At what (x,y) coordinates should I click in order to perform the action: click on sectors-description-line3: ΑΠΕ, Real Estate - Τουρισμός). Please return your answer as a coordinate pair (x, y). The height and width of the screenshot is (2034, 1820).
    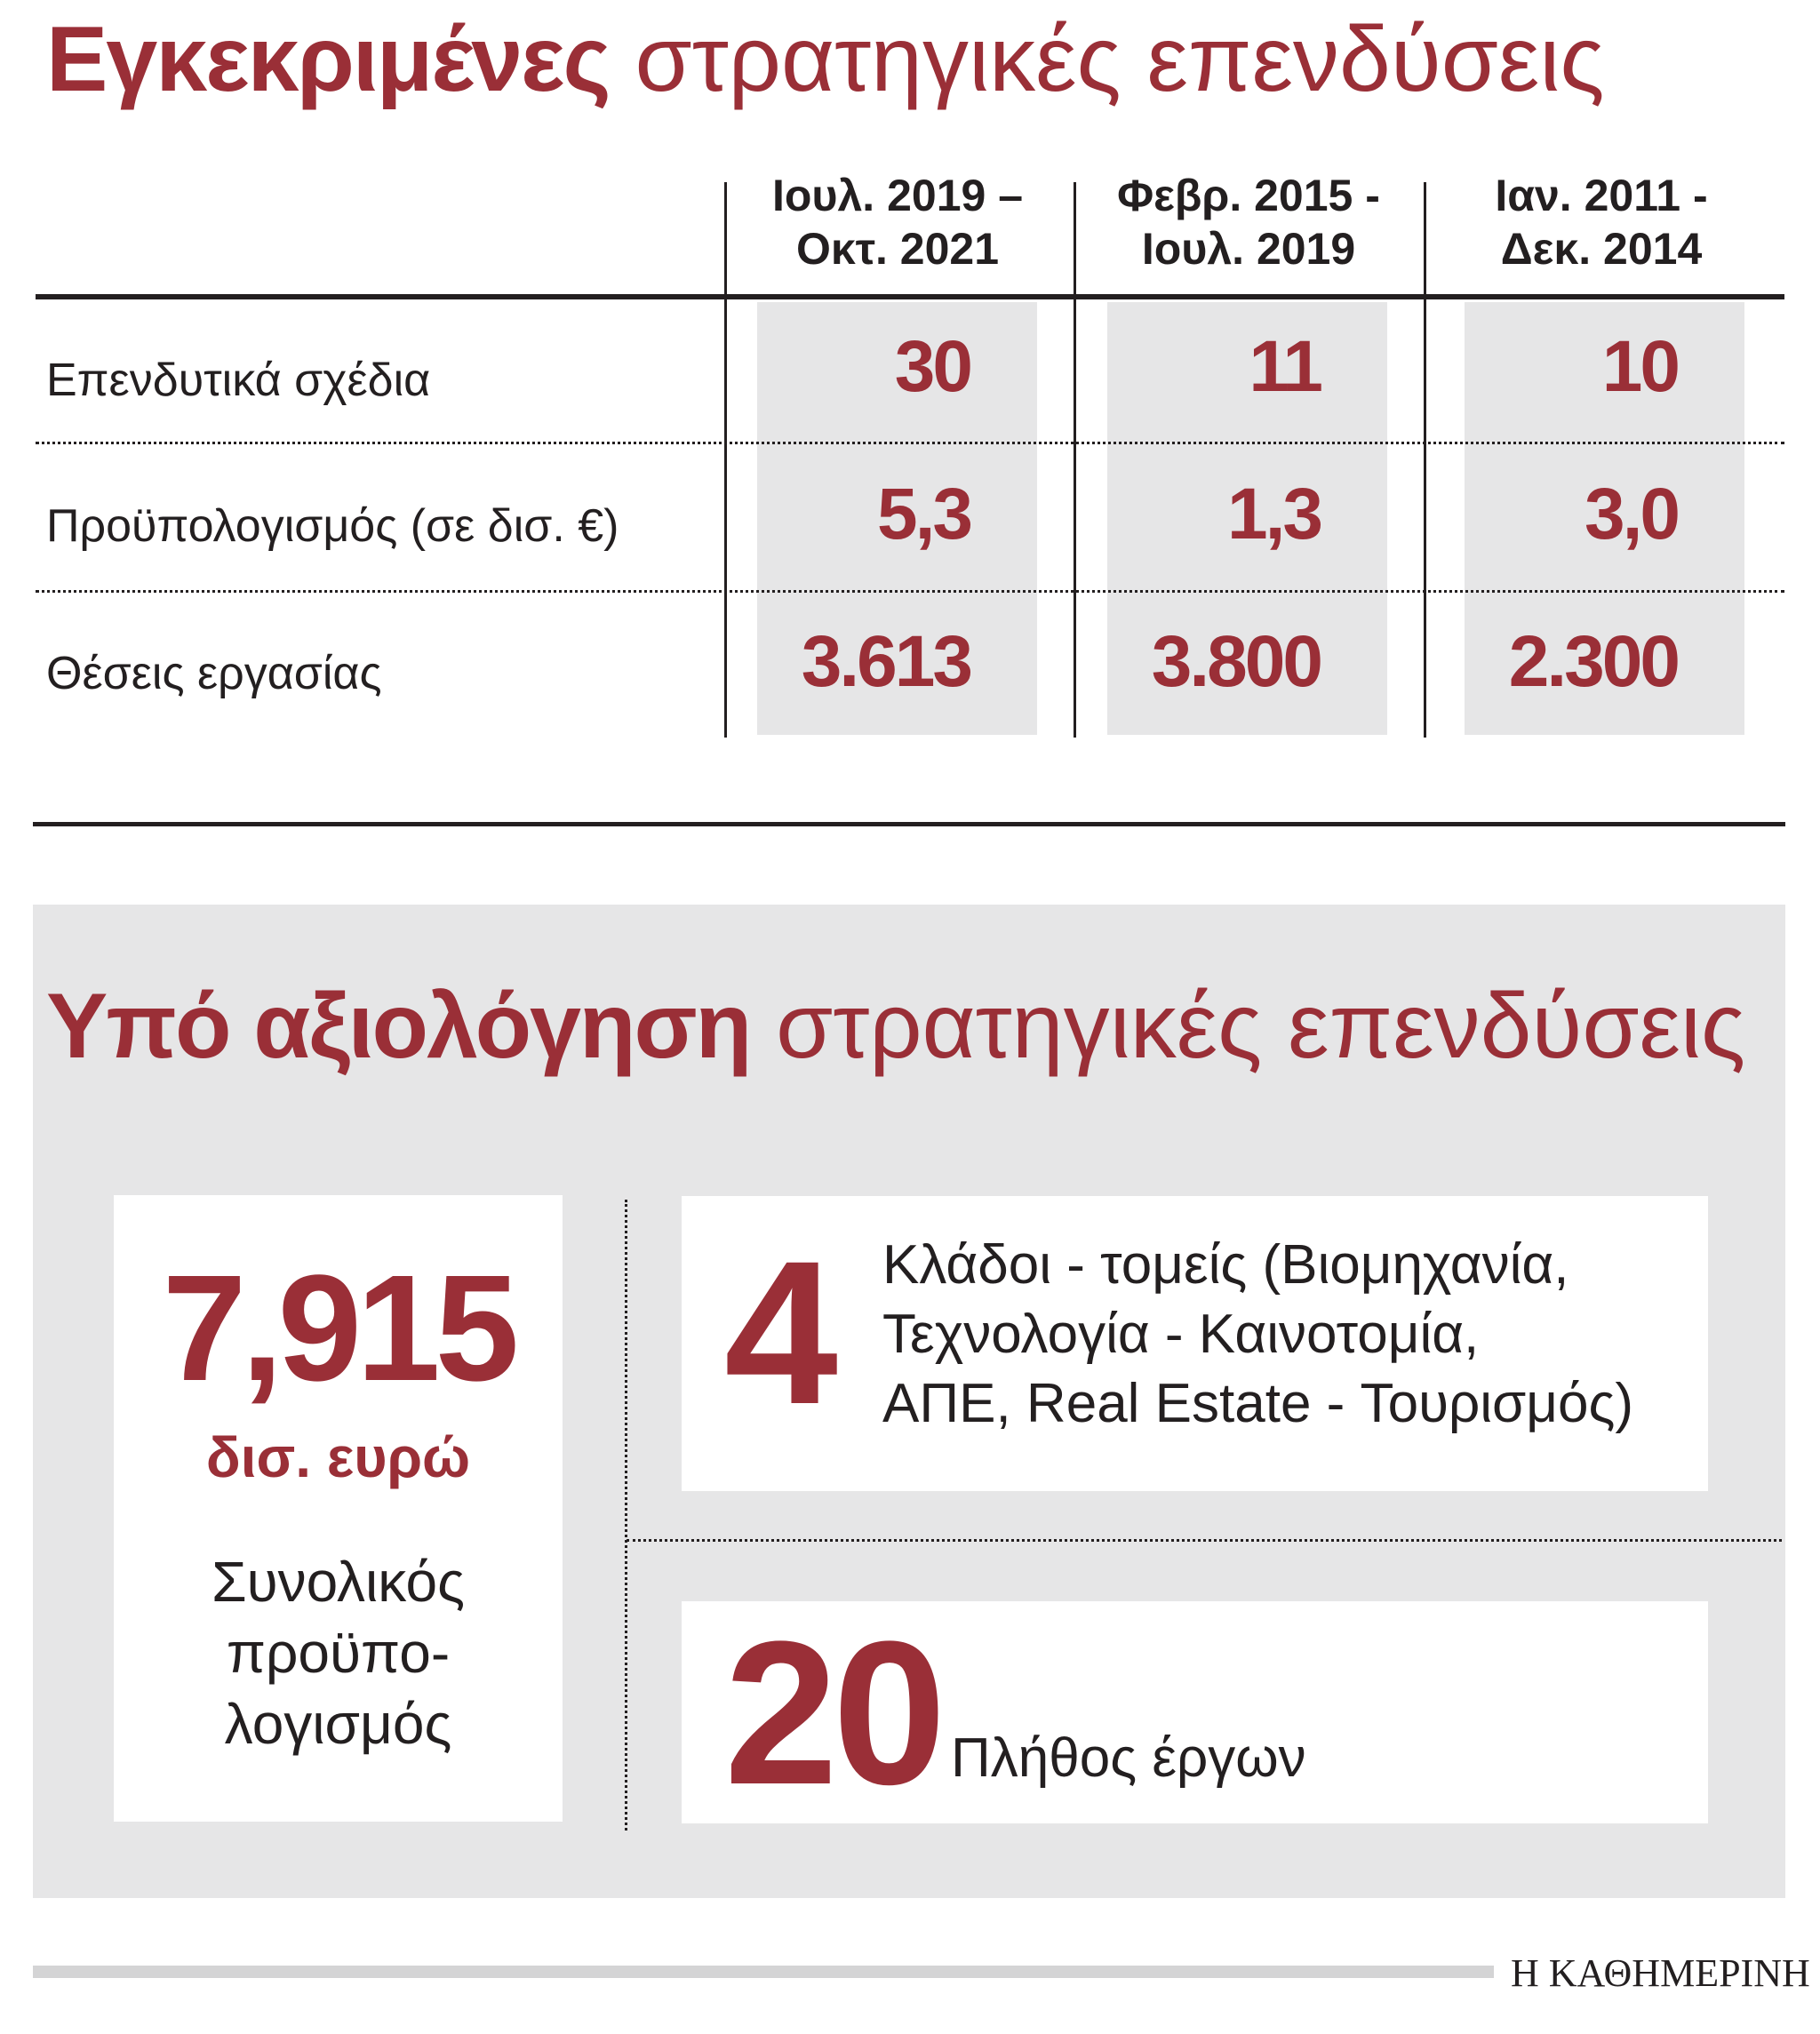
    Looking at the image, I should click on (1258, 1403).